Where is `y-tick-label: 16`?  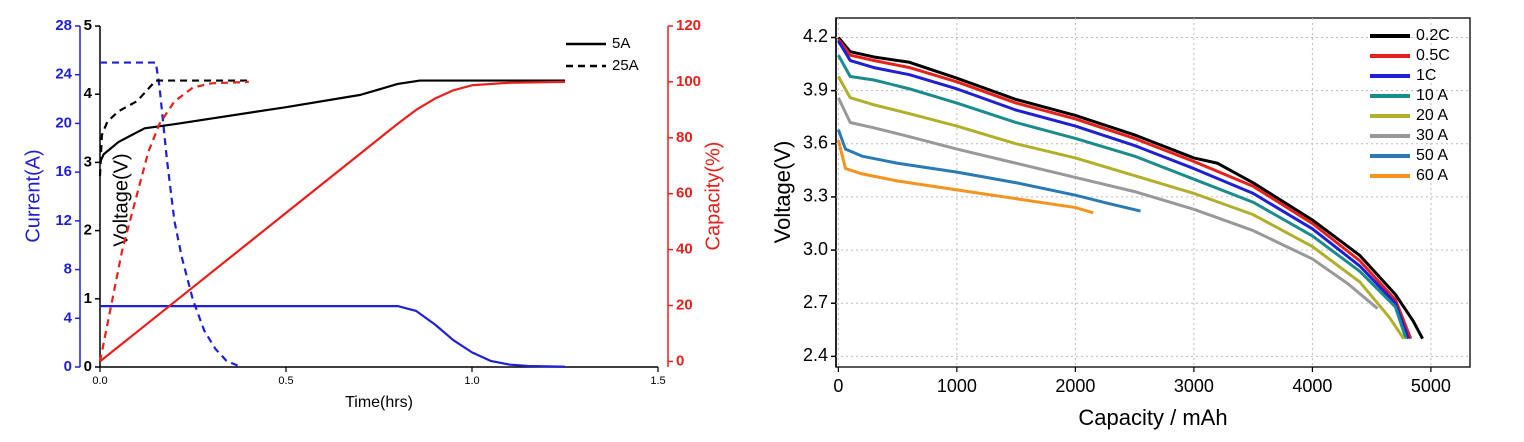
y-tick-label: 16 is located at coordinates (63, 171).